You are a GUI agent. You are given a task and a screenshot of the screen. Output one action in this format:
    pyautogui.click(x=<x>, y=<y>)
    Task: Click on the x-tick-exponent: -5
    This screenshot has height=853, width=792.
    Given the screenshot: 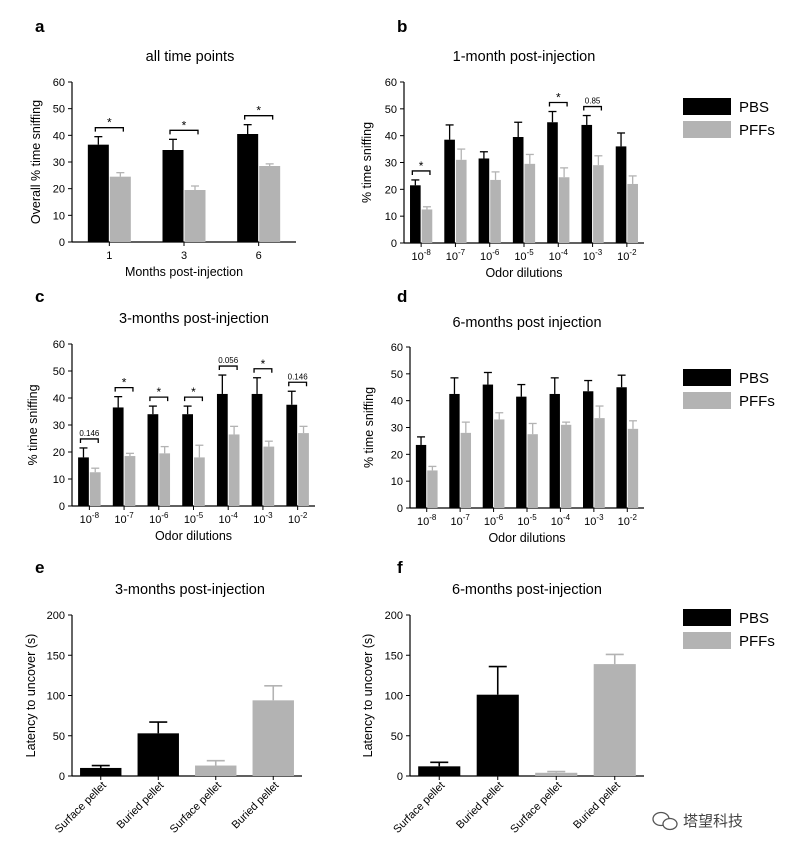 What is the action you would take?
    pyautogui.click(x=531, y=252)
    